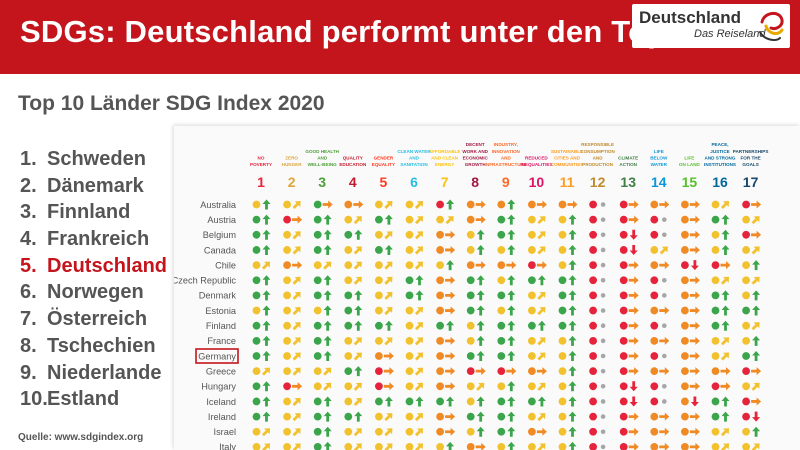 This screenshot has height=450, width=800. I want to click on section-subtitle: Top 10 Länder SDG Index 2020, so click(171, 103).